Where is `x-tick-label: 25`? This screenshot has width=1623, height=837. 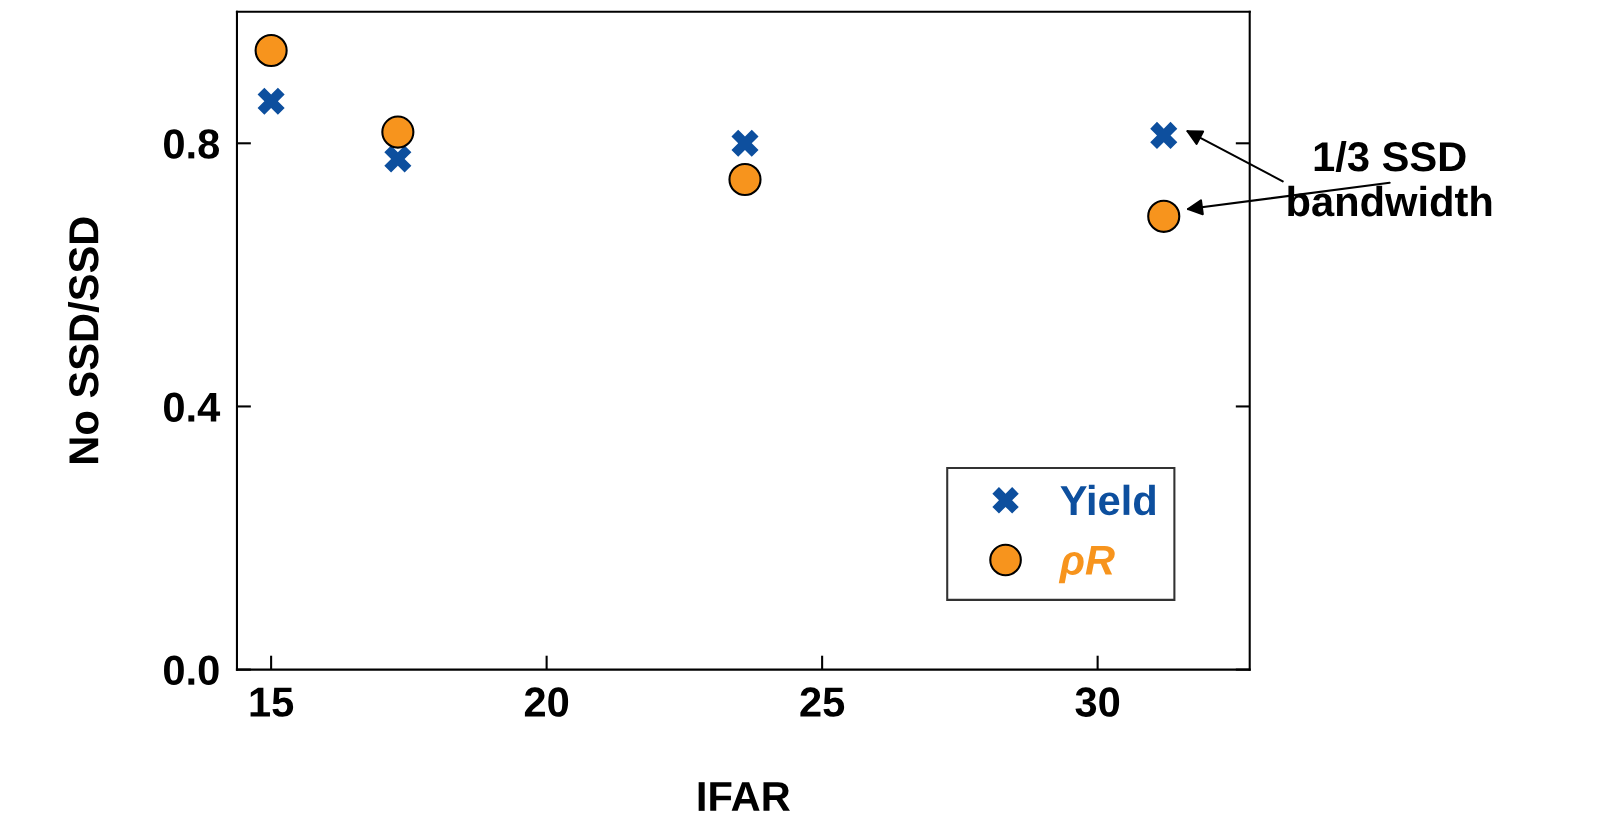
x-tick-label: 25 is located at coordinates (822, 702).